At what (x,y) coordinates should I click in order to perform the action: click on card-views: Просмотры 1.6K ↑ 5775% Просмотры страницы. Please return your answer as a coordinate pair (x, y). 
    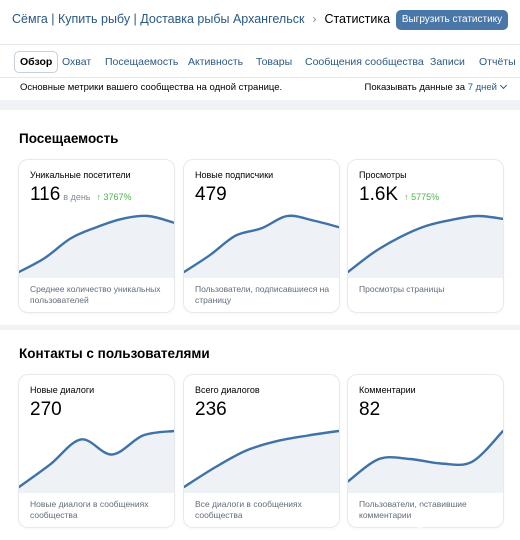
    Looking at the image, I should click on (425, 236).